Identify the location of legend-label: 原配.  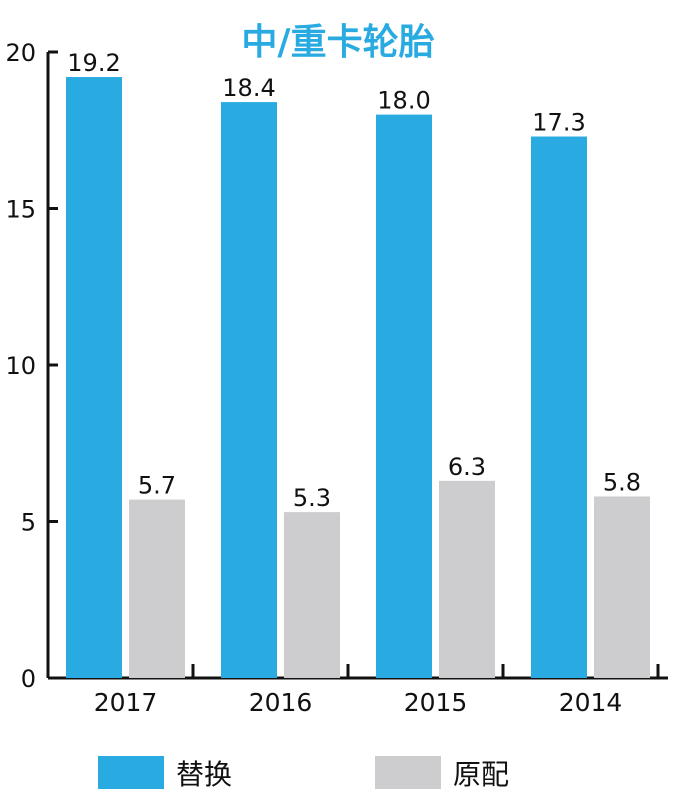
(481, 774).